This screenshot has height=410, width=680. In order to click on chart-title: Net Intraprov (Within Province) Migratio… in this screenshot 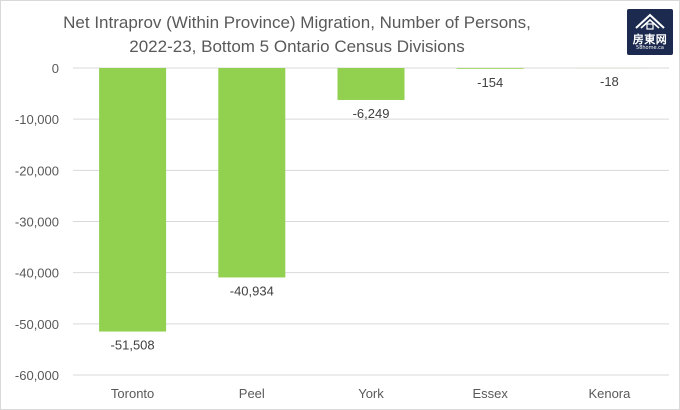, I will do `click(297, 35)`.